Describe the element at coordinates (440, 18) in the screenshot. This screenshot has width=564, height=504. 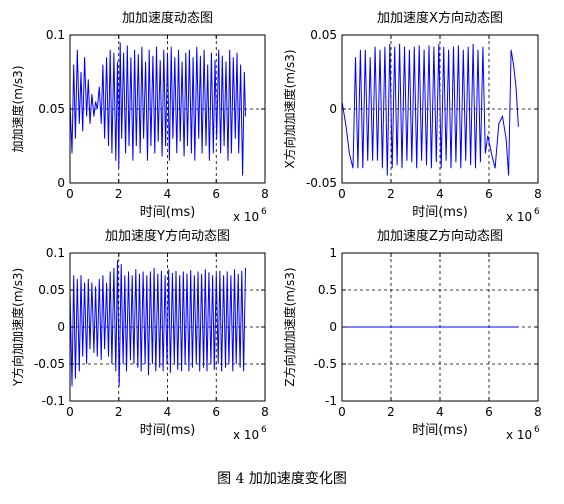
I see `chart-title: 加加速度X方向动态图` at that location.